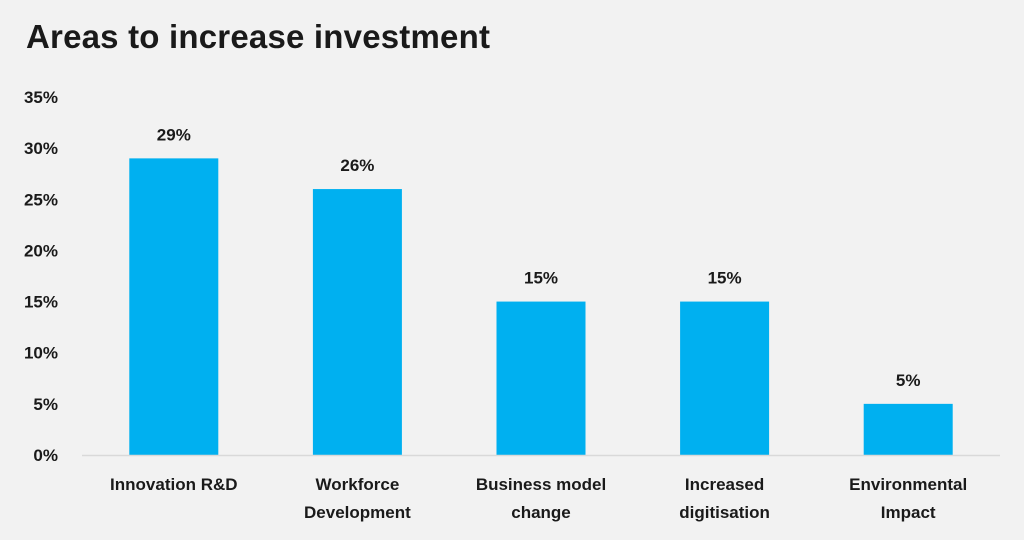 The width and height of the screenshot is (1024, 540). Describe the element at coordinates (41, 97) in the screenshot. I see `y-tick-label: 35%` at that location.